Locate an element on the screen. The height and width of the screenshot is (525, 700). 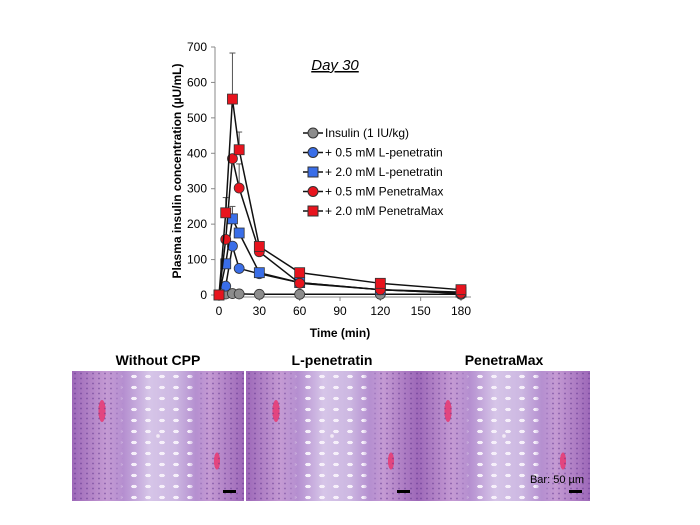
x-tick-label: 120 is located at coordinates (380, 311).